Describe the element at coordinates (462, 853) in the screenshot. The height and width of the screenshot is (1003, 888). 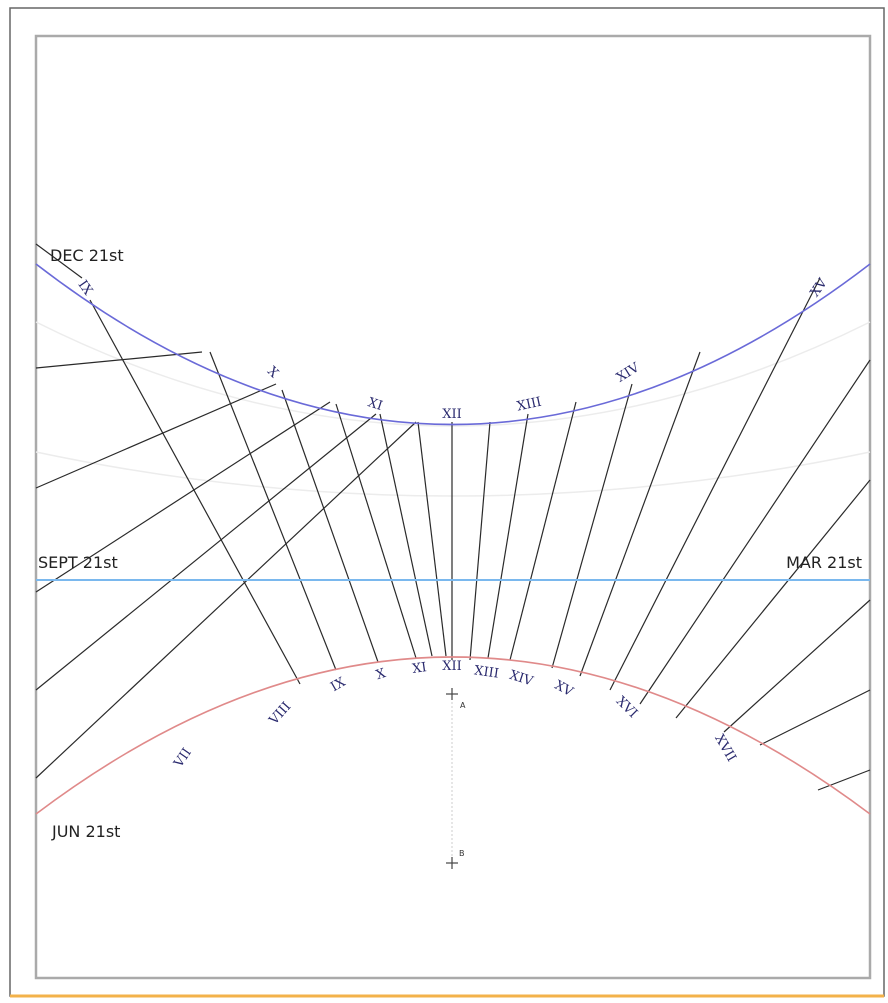
I see `point-b-label: B` at that location.